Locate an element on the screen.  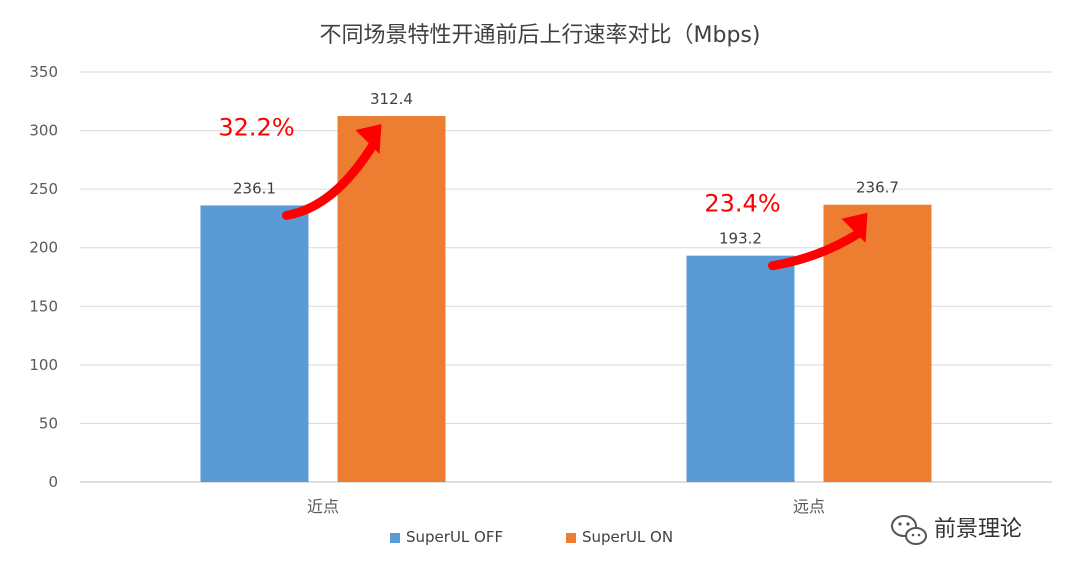
category-label: 远点 is located at coordinates (809, 506).